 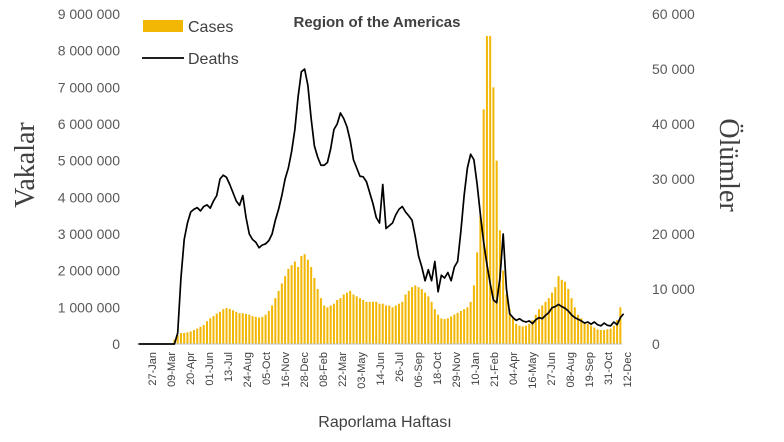 I want to click on x-tick-label: 01-Jun, so click(x=210, y=369).